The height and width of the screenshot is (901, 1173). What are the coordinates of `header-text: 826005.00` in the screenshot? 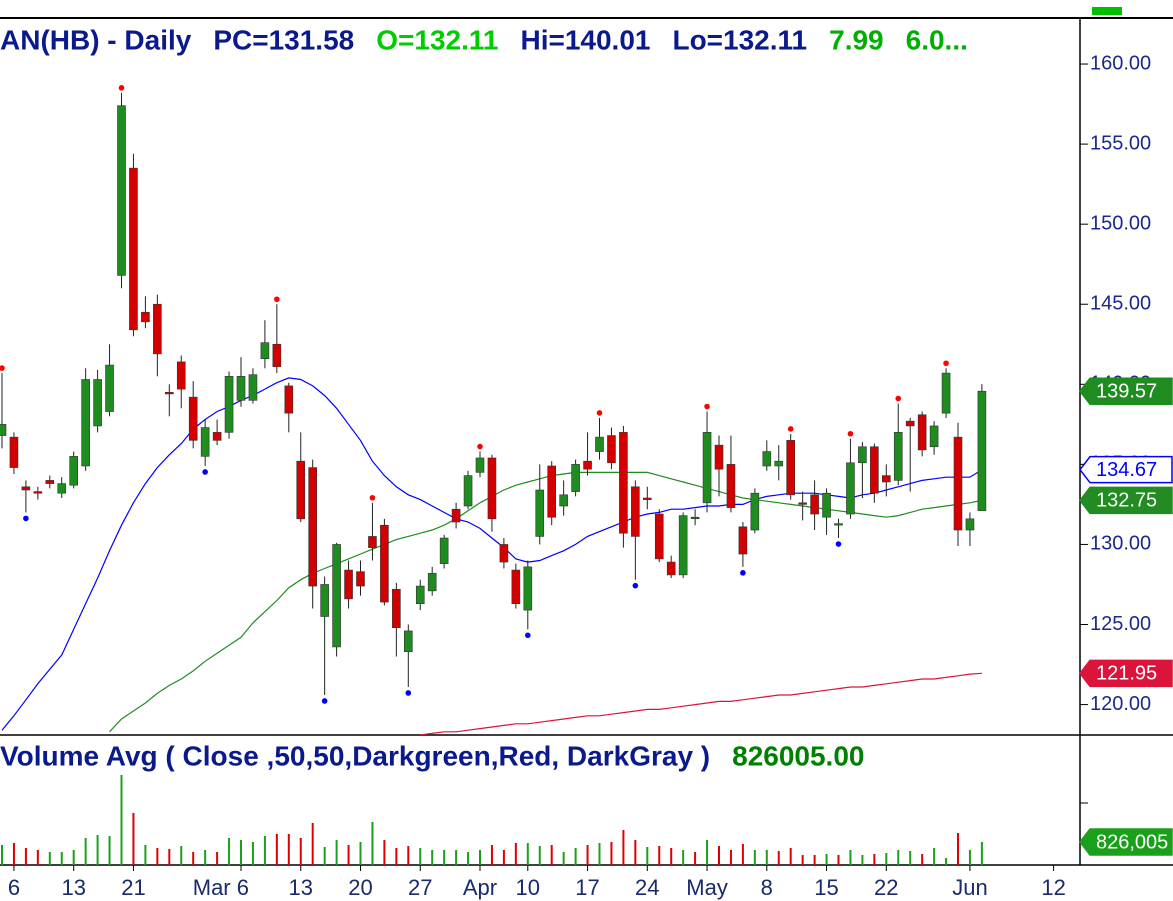 It's located at (798, 755).